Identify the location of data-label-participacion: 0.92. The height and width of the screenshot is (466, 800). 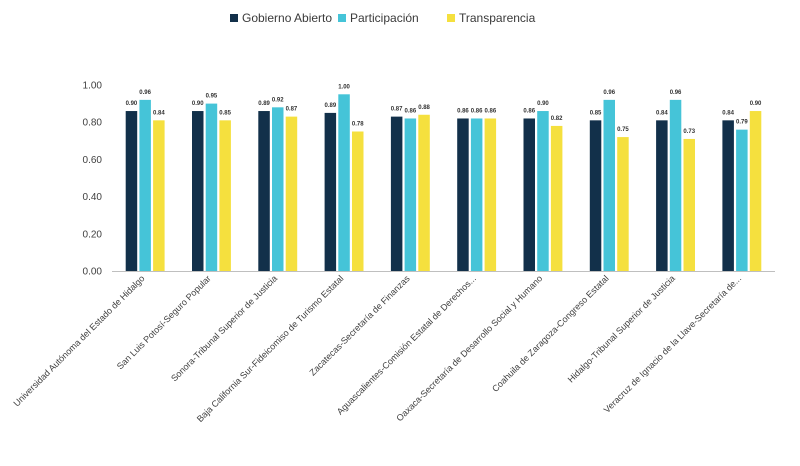
(278, 100).